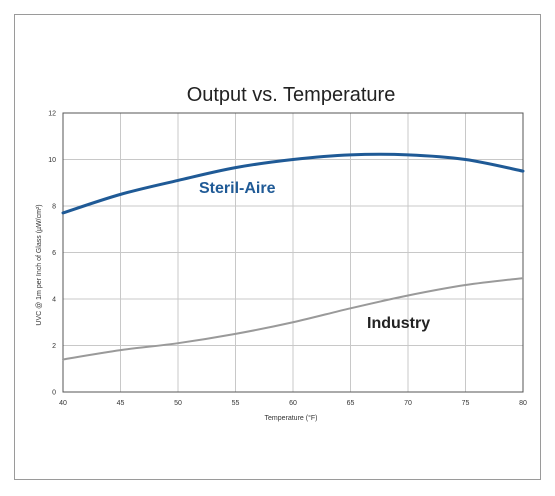 Image resolution: width=555 pixels, height=496 pixels. I want to click on x-tick-label: 50, so click(178, 403).